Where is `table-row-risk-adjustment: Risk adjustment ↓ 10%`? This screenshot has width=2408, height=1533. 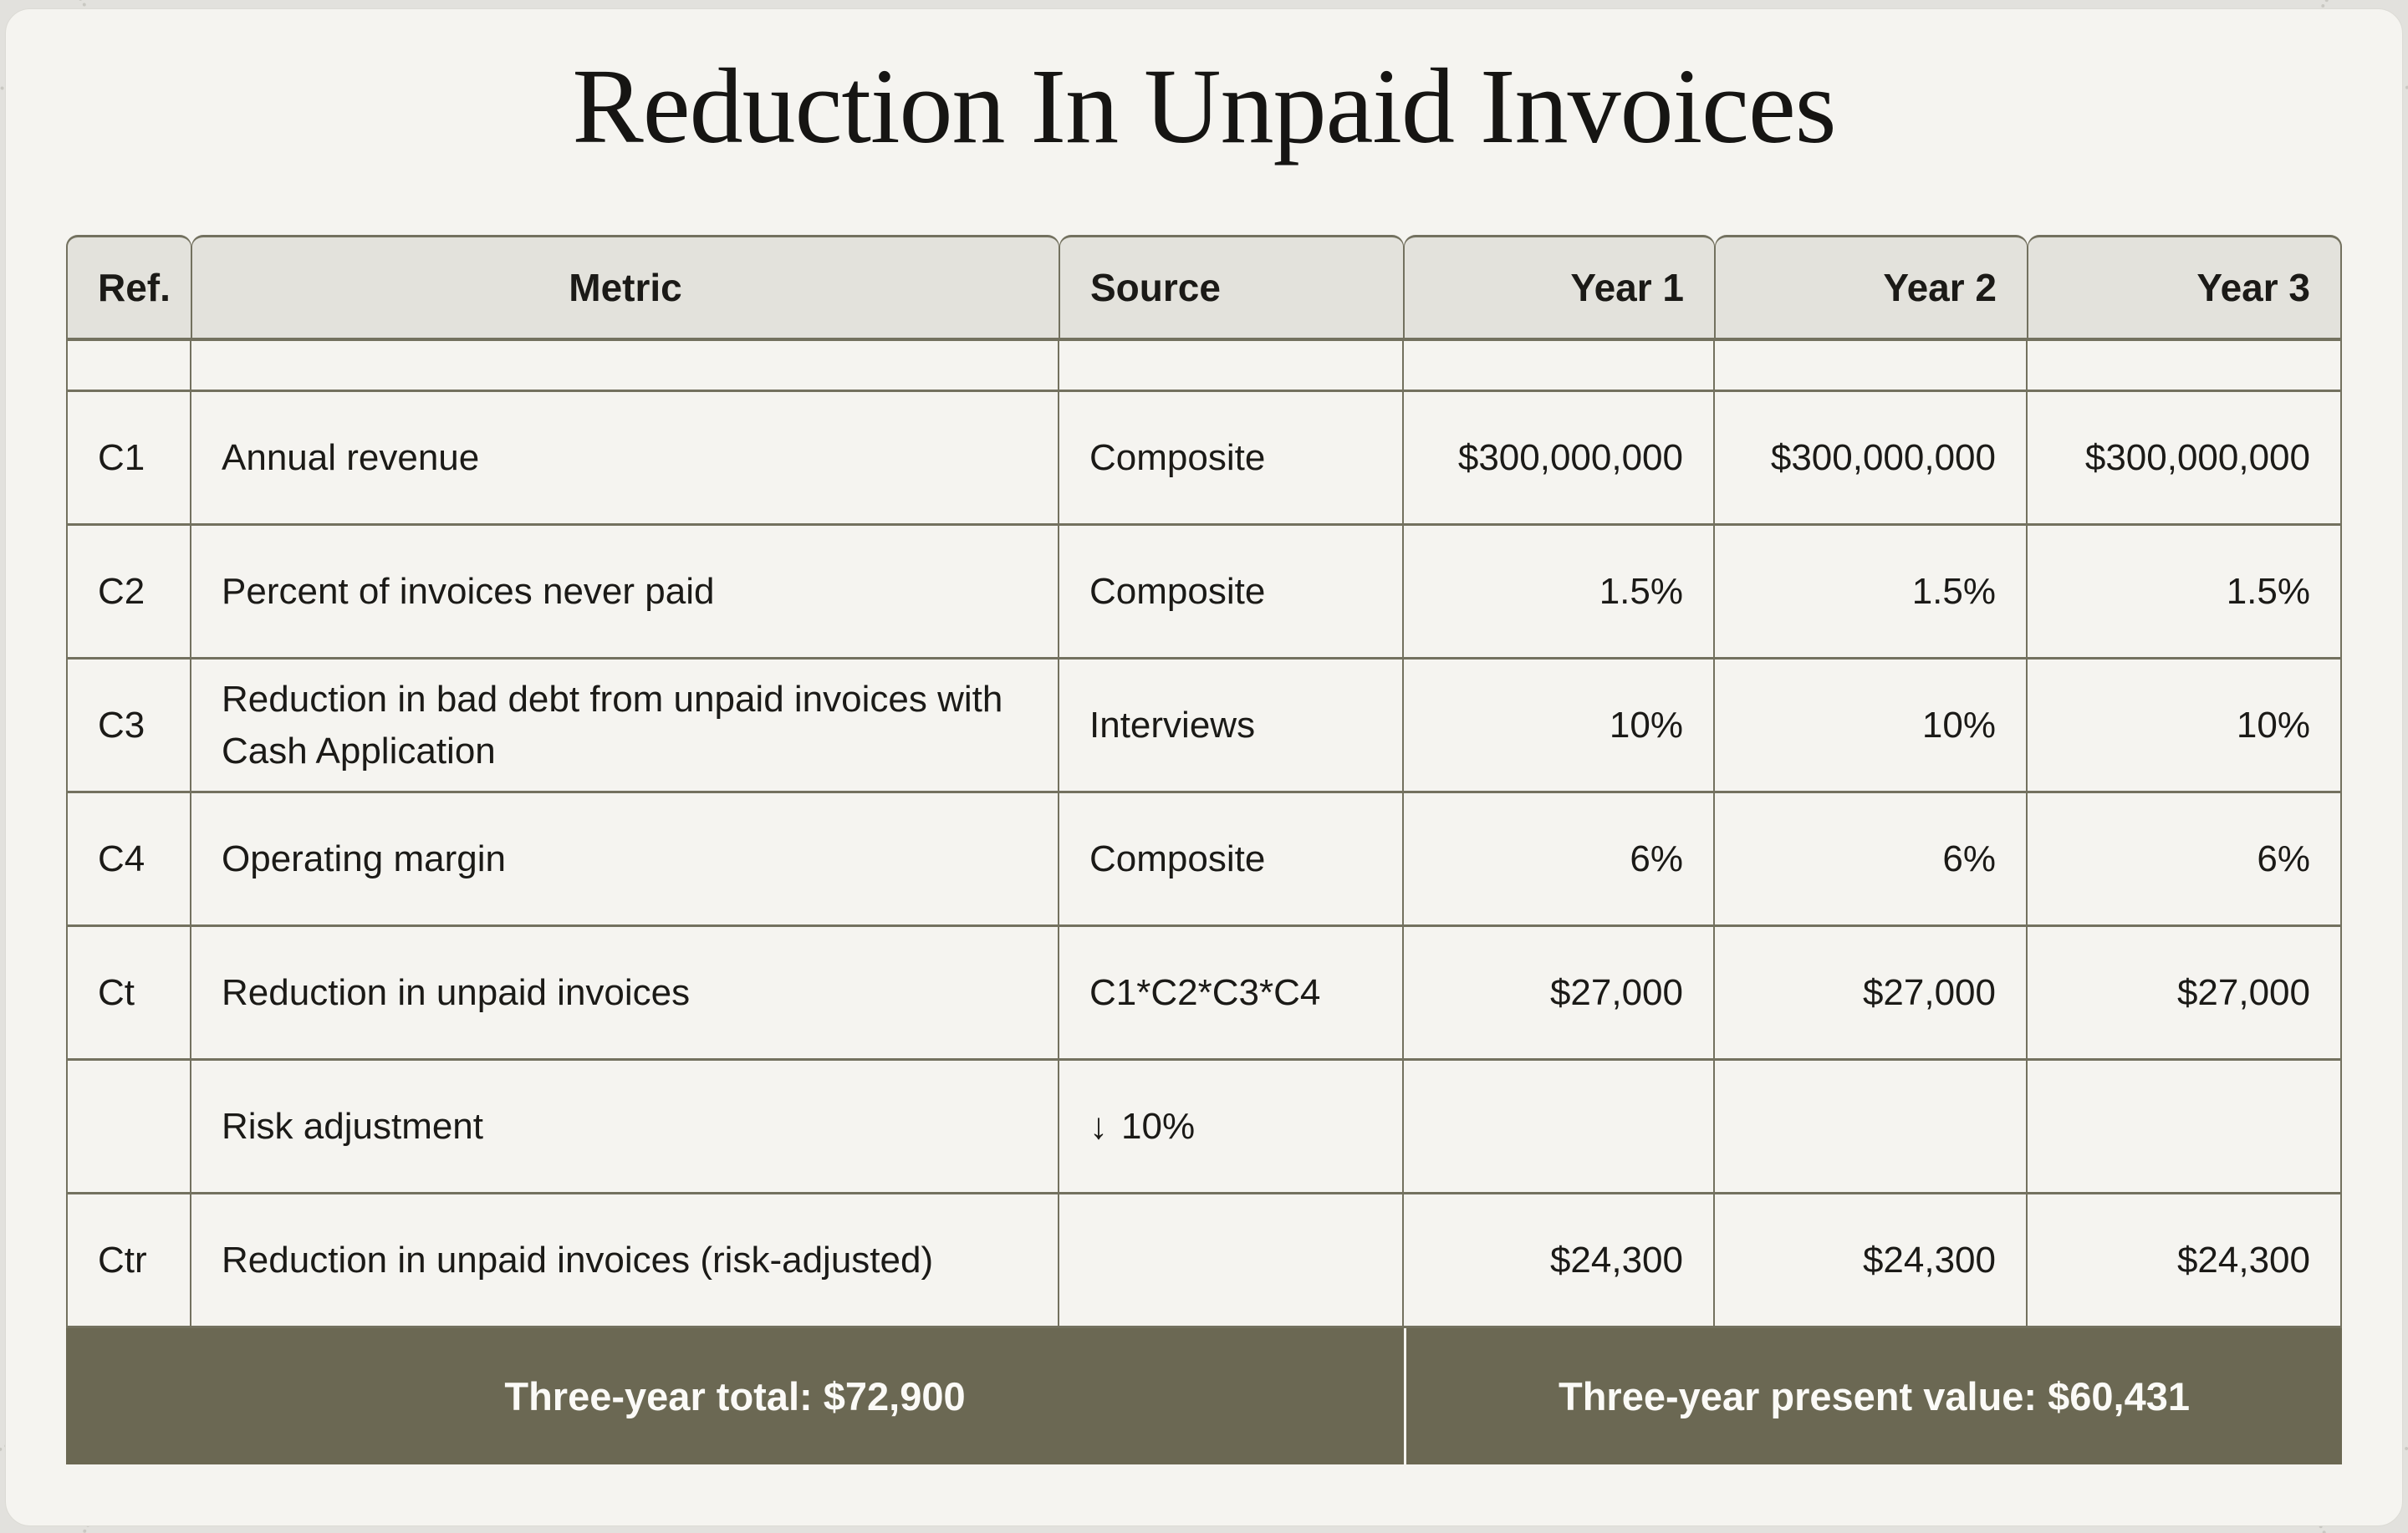
table-row-risk-adjustment: Risk adjustment ↓ 10% is located at coordinates (1204, 1128).